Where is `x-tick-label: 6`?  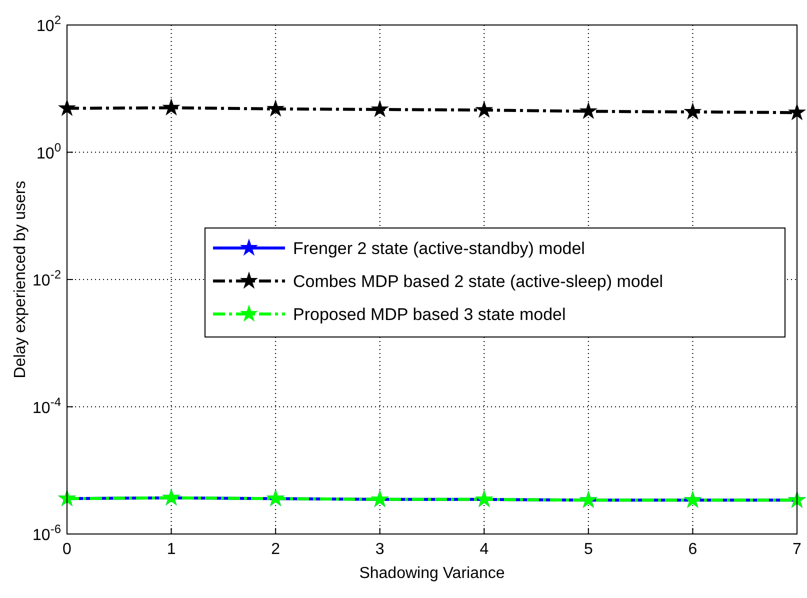
x-tick-label: 6 is located at coordinates (693, 549).